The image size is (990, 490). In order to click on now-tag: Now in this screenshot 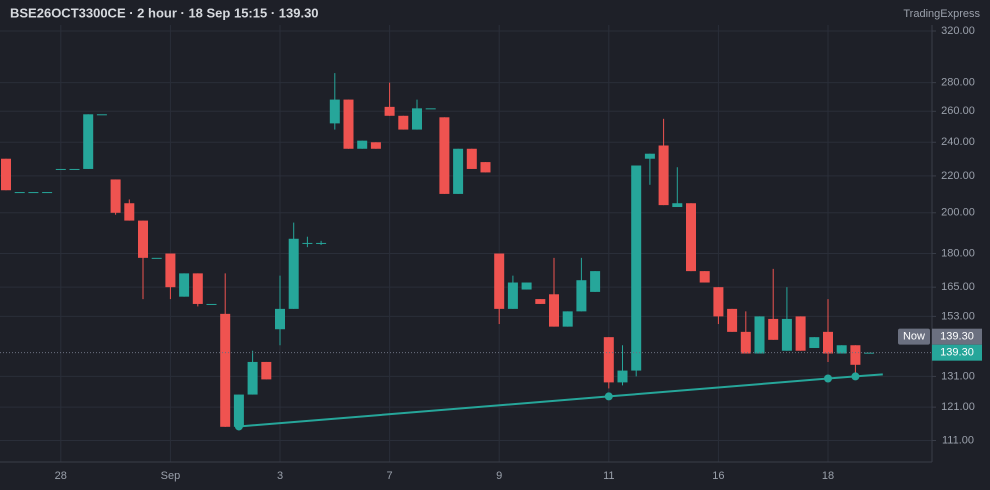, I will do `click(914, 337)`.